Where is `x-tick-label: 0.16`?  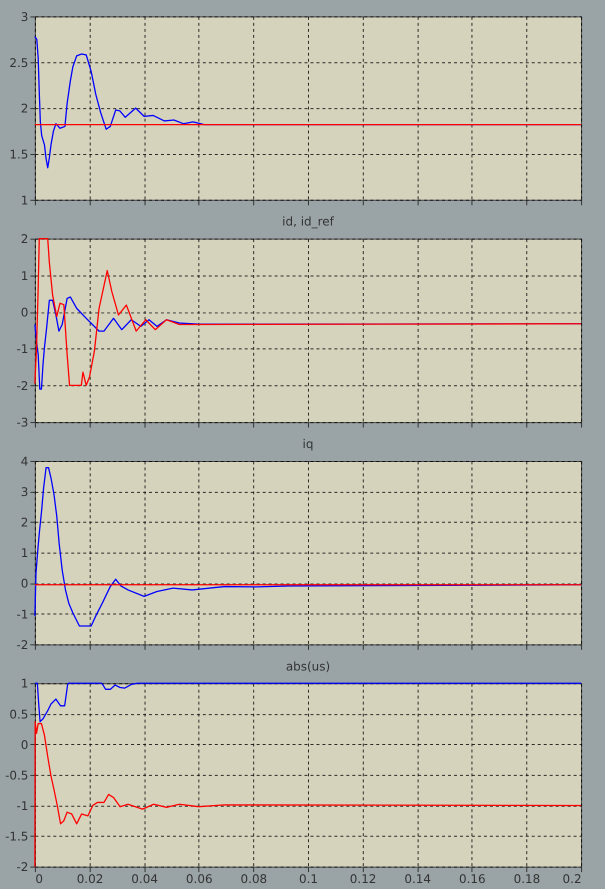 x-tick-label: 0.16 is located at coordinates (472, 879).